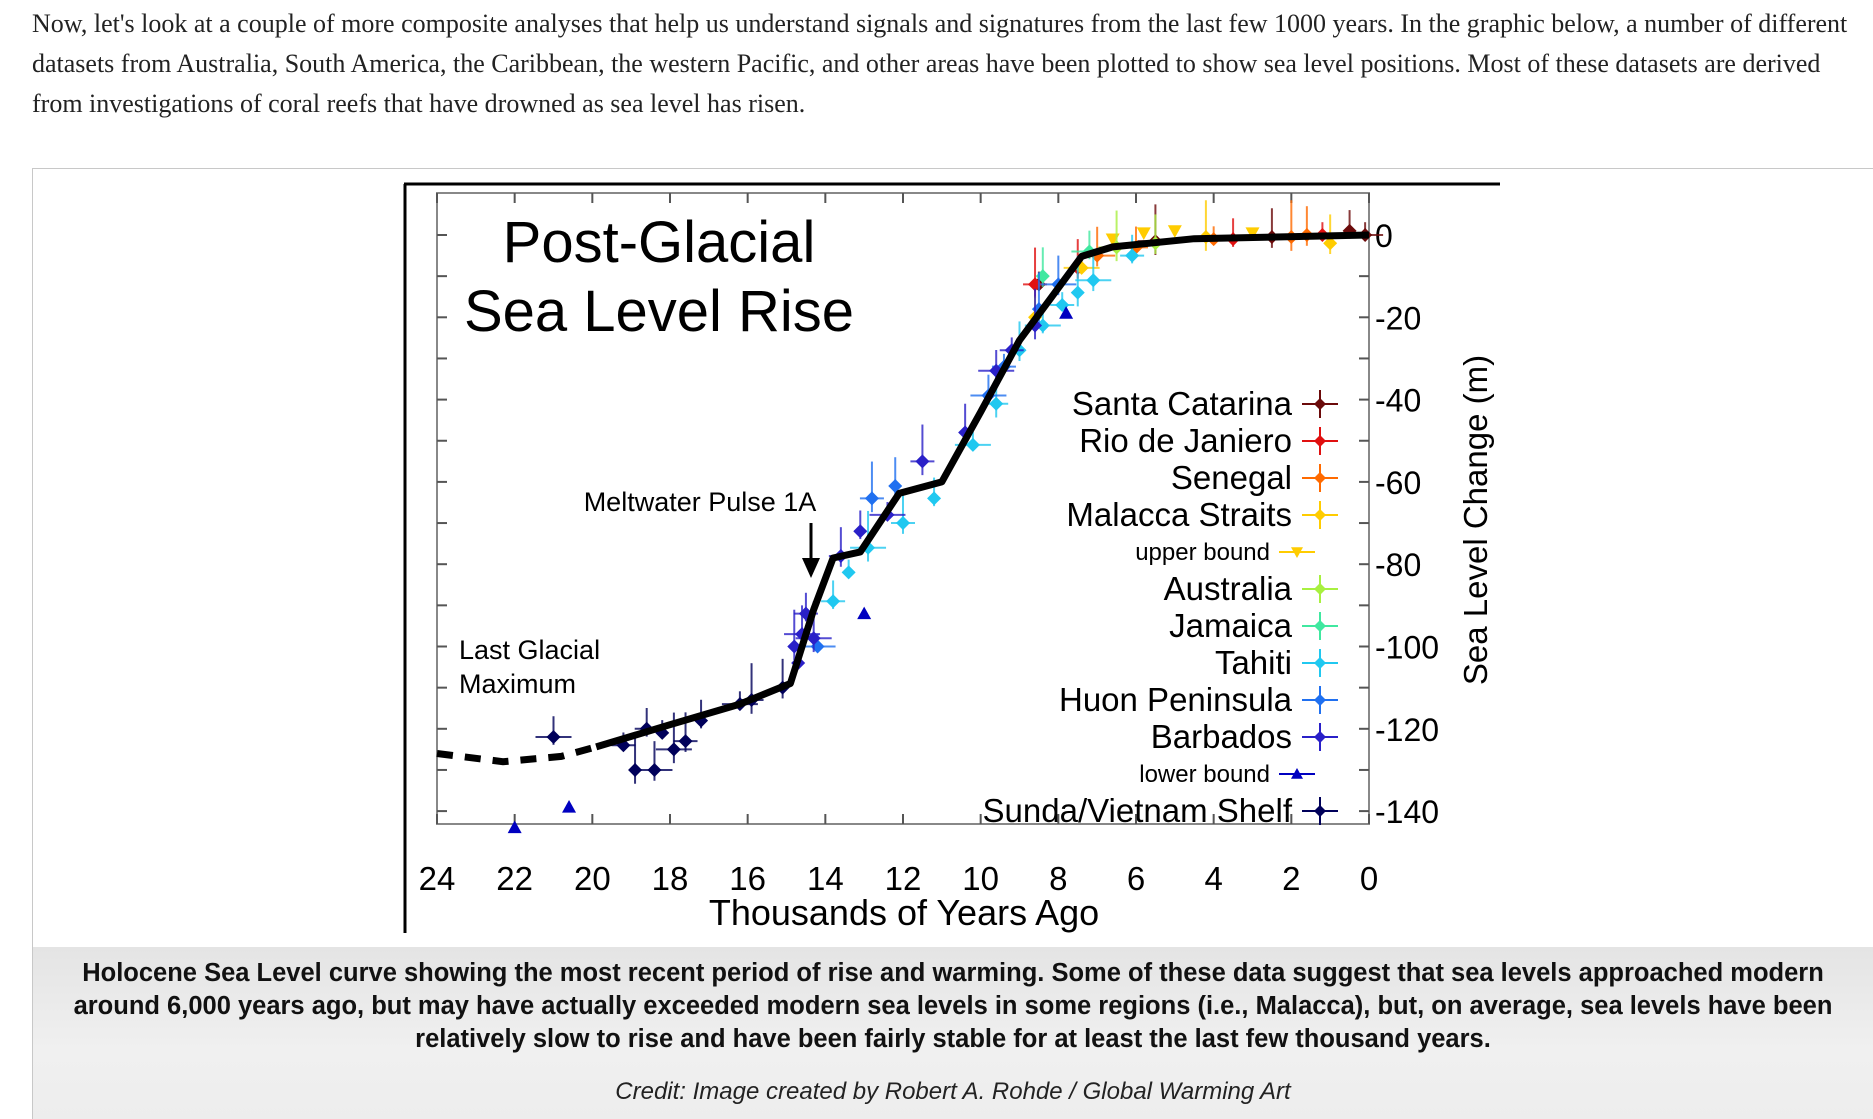 Image resolution: width=1873 pixels, height=1119 pixels. I want to click on legend-item: lower bound, so click(1227, 774).